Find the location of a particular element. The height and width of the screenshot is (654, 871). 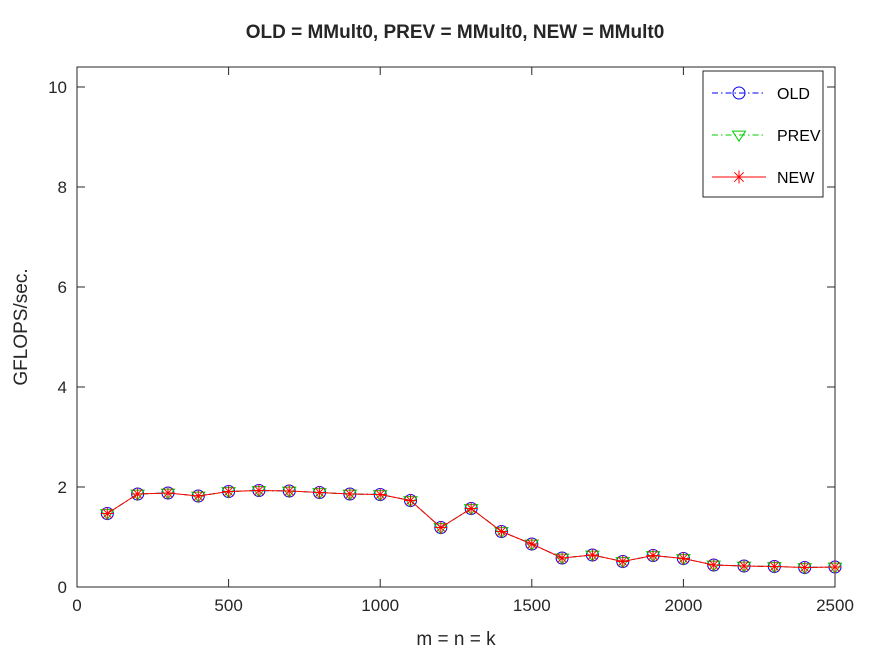

series-layer is located at coordinates (471, 529).